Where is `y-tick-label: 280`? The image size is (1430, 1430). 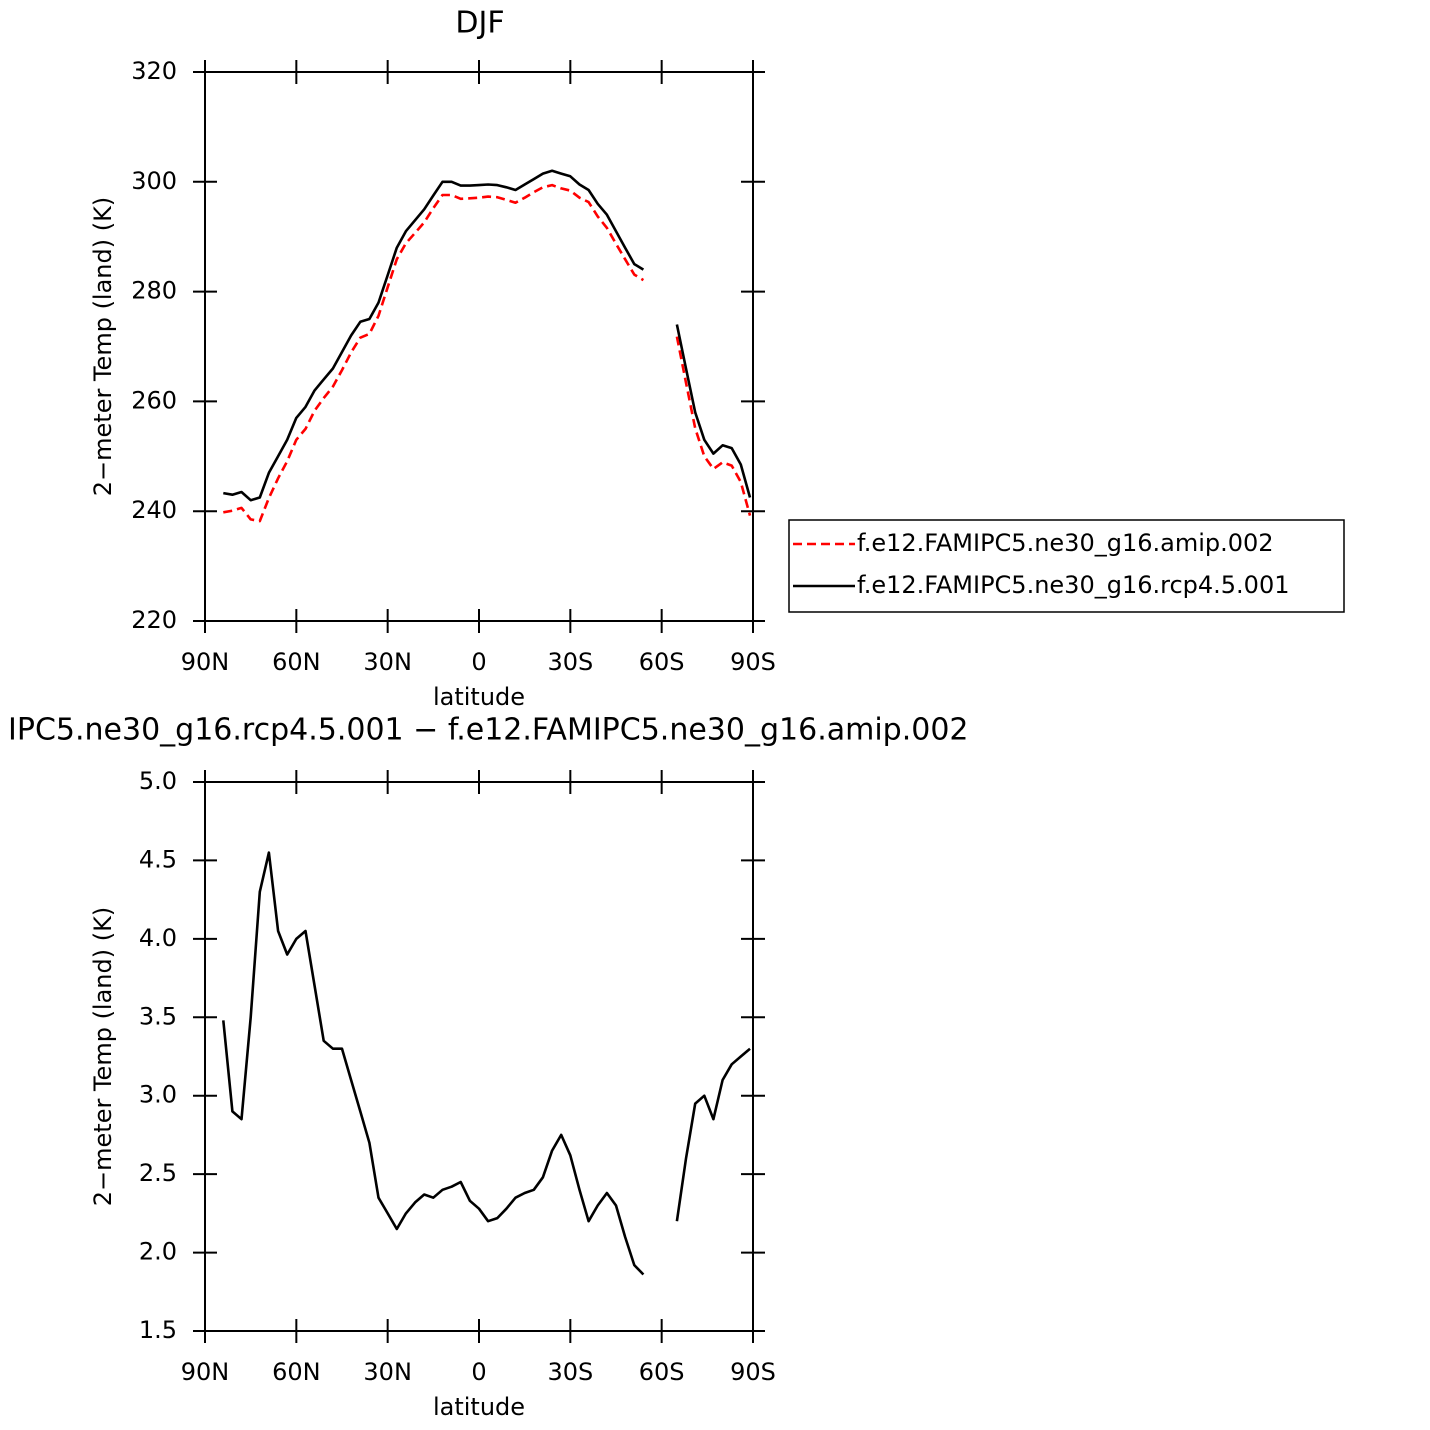
y-tick-label: 280 is located at coordinates (154, 291).